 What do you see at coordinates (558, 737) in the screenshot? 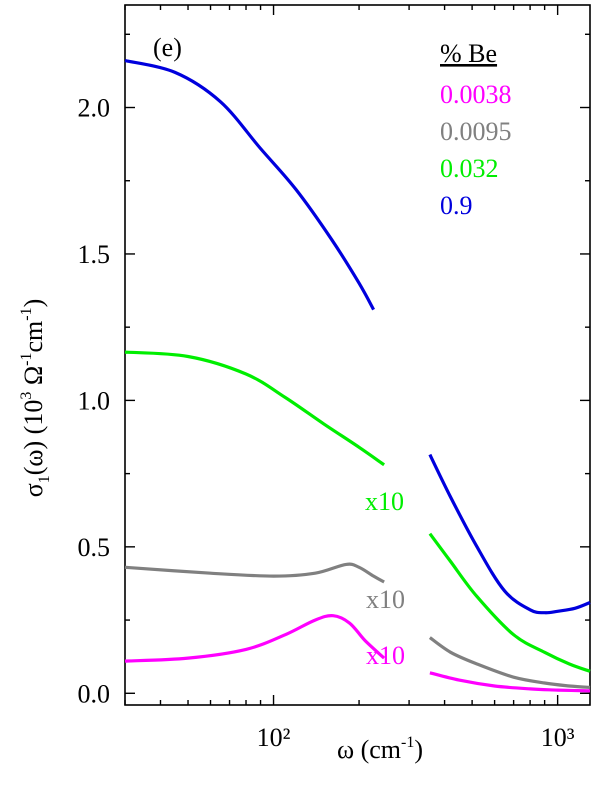
I see `x-tick-label: 10³` at bounding box center [558, 737].